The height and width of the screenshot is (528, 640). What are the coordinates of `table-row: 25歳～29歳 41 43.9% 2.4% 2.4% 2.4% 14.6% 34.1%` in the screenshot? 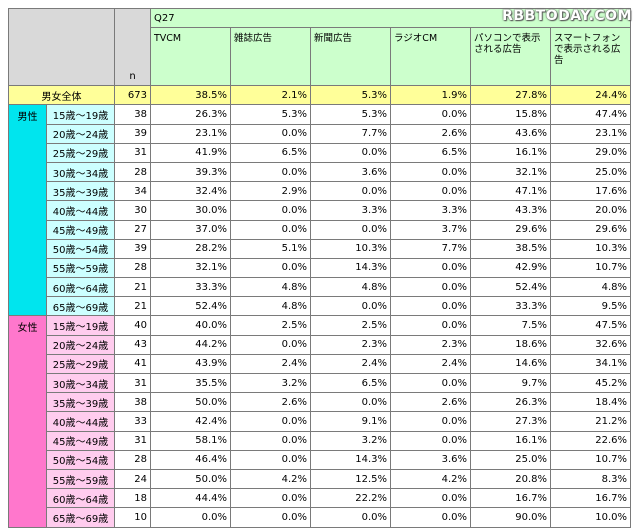 It's located at (320, 364).